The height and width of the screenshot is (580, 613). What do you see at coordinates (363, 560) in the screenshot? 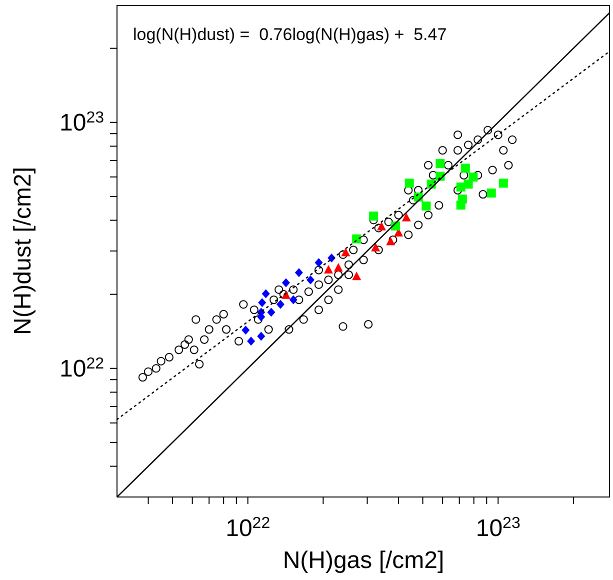
I see `x-axis-title: N(H)gas [/cm2]` at bounding box center [363, 560].